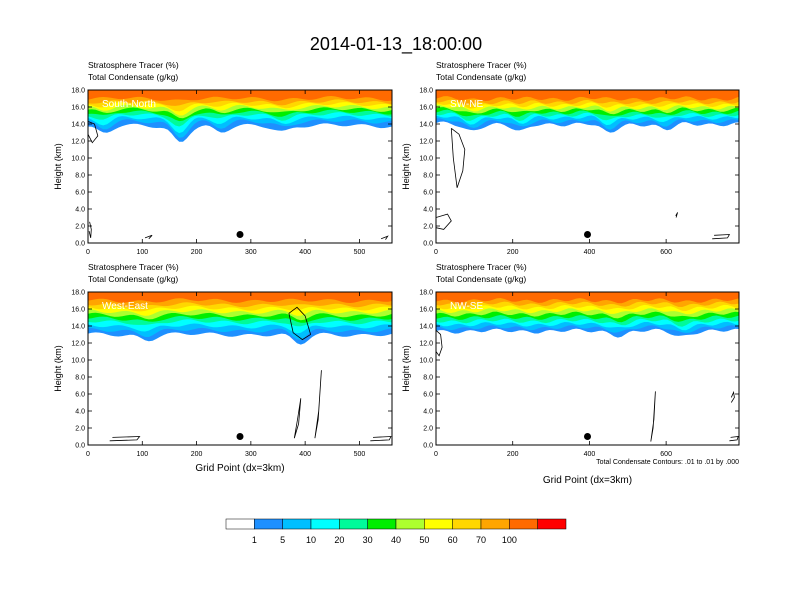 This screenshot has height=612, width=792. I want to click on x-tick-label: 100, so click(142, 454).